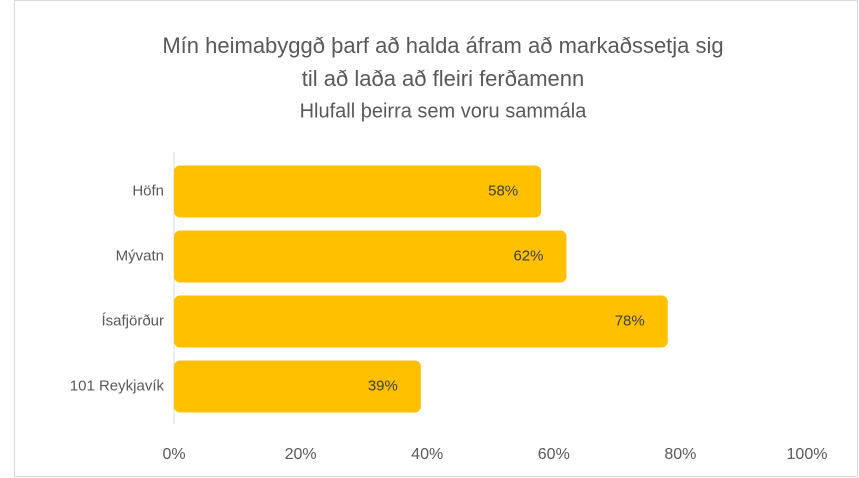 This screenshot has height=478, width=859. What do you see at coordinates (503, 190) in the screenshot?
I see `data-label: 58%` at bounding box center [503, 190].